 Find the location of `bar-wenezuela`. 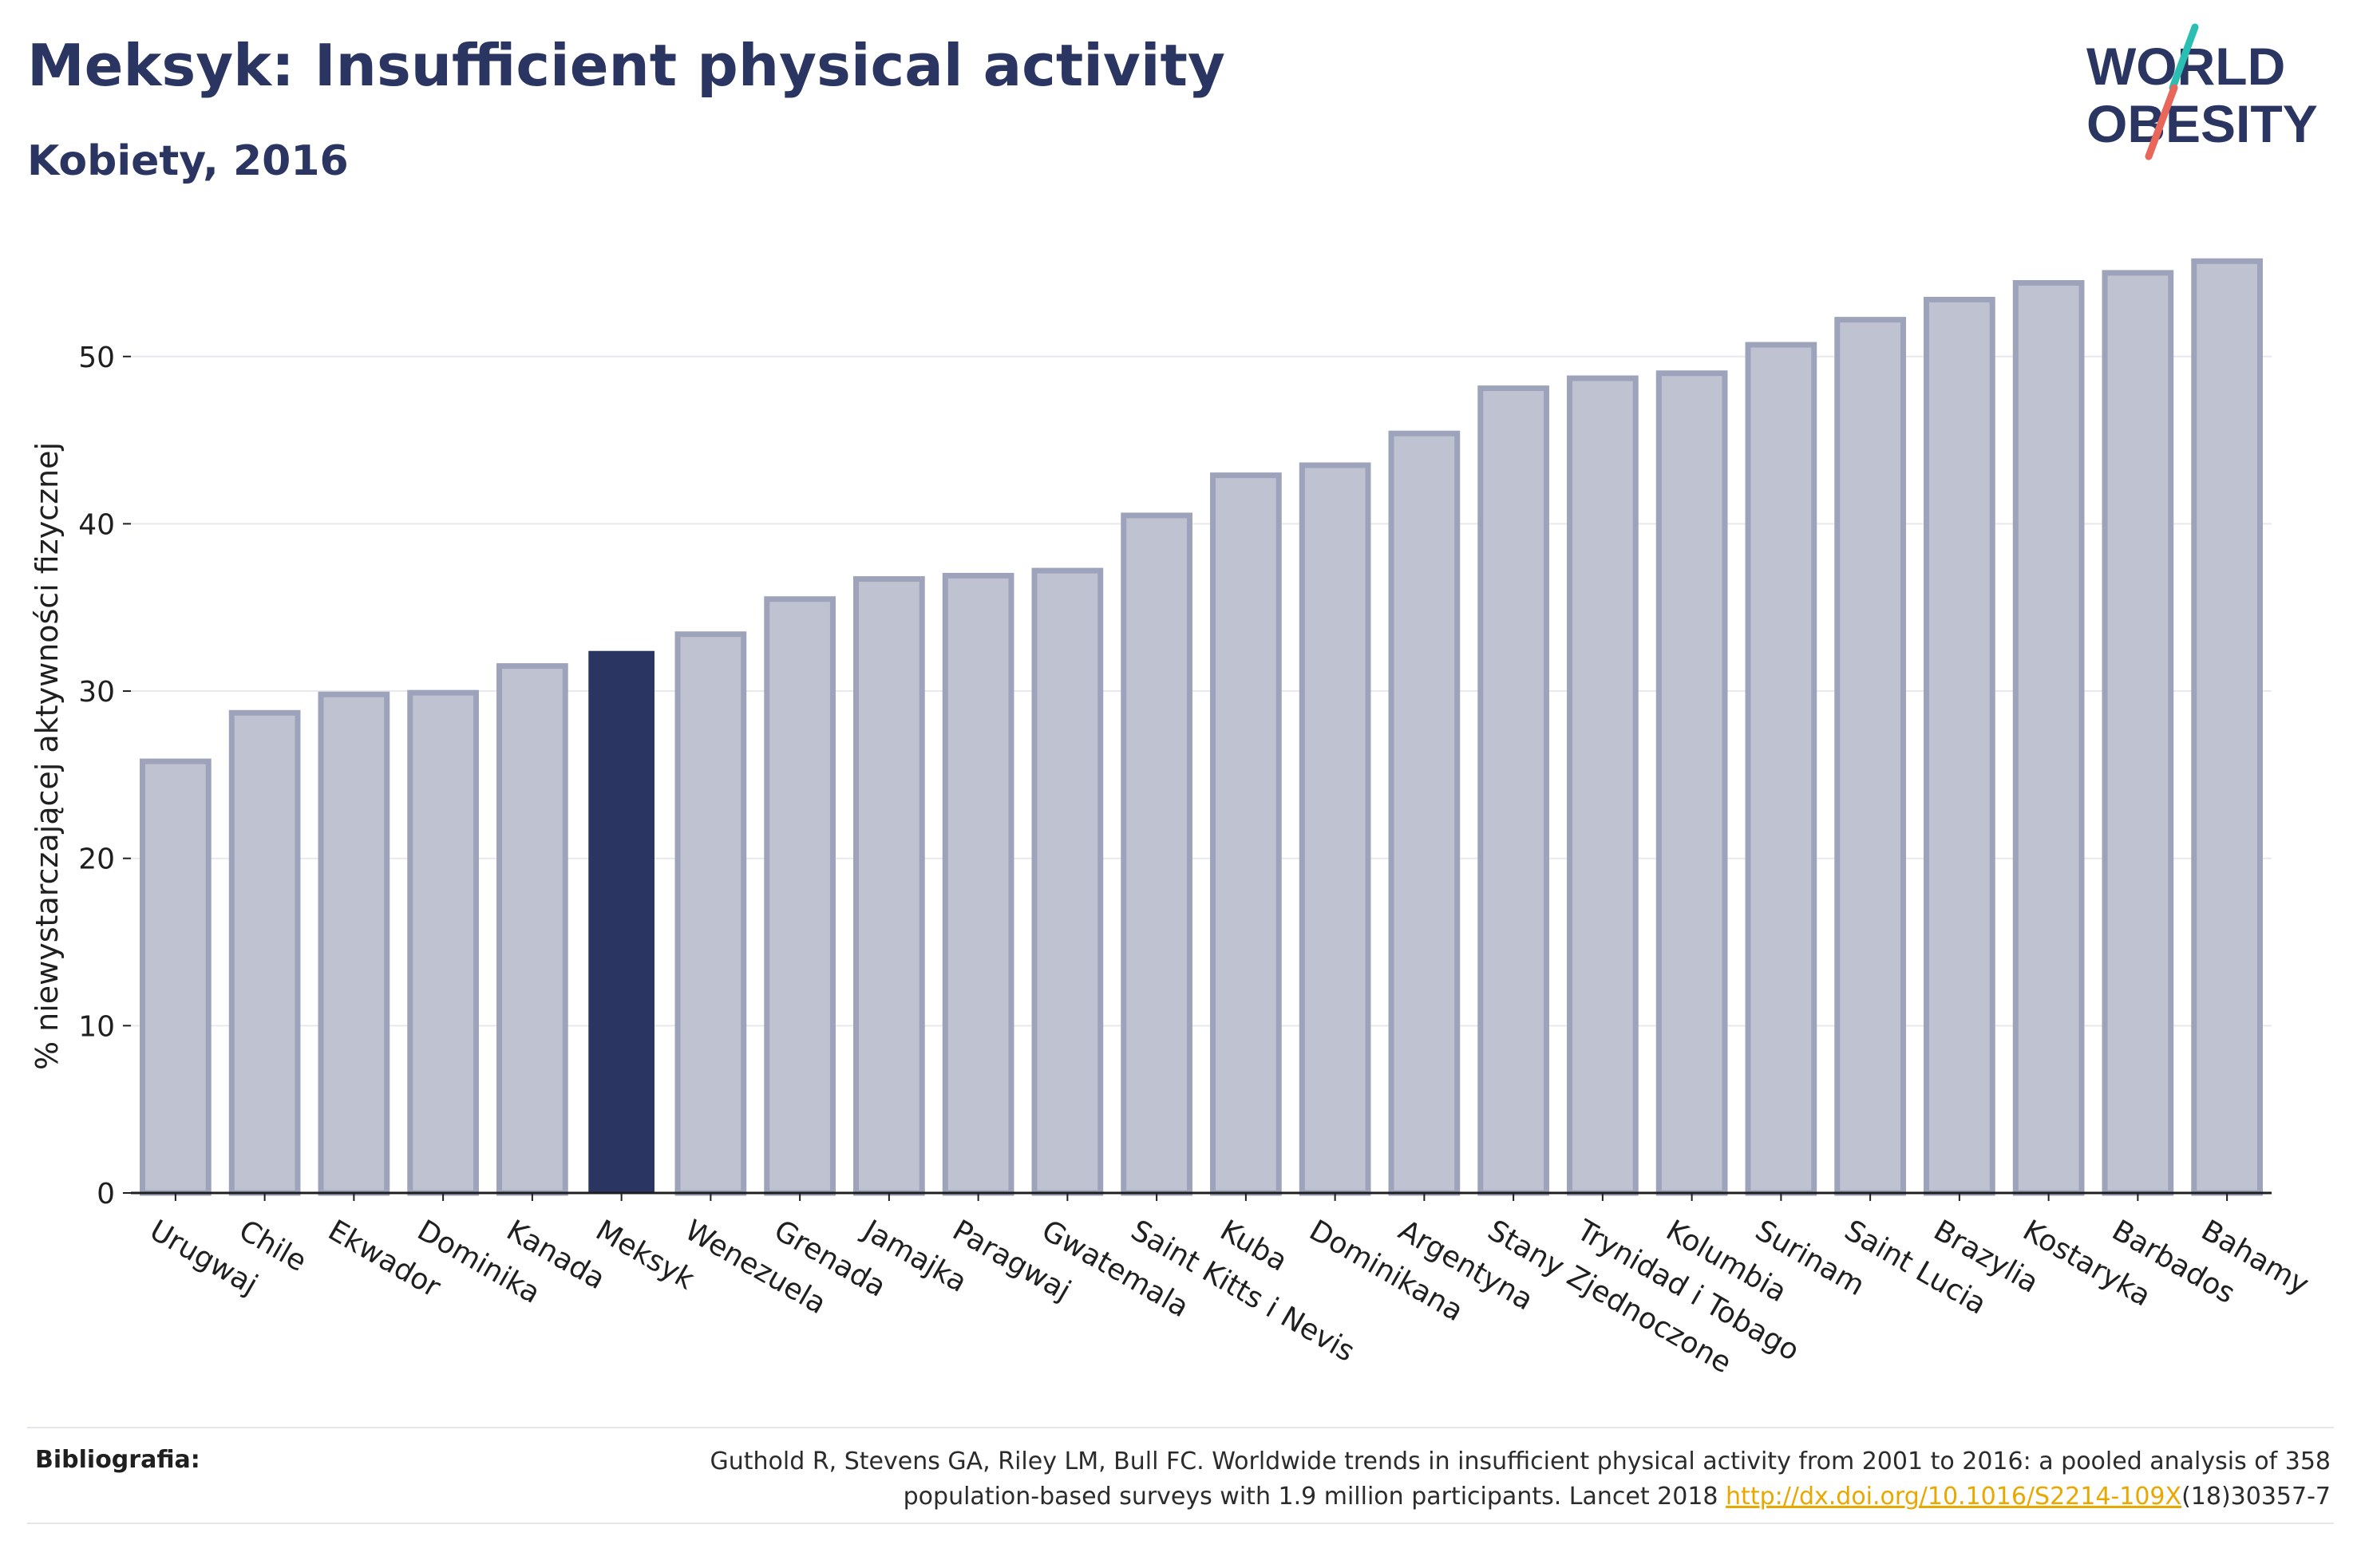

bar-wenezuela is located at coordinates (710, 913).